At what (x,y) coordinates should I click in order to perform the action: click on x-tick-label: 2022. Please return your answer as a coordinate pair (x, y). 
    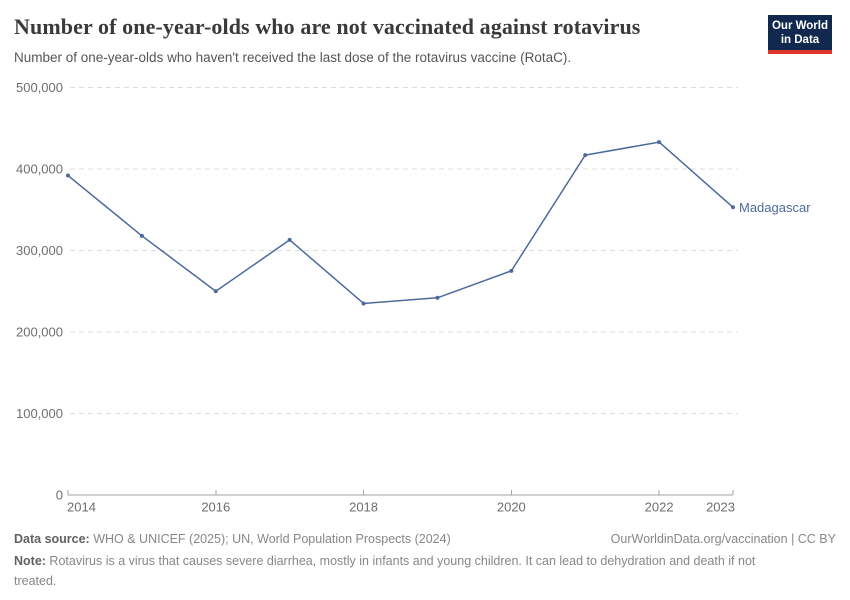
    Looking at the image, I should click on (659, 507).